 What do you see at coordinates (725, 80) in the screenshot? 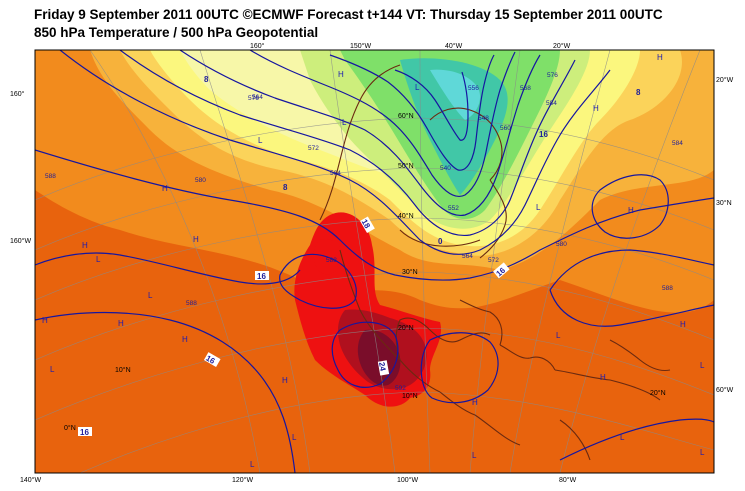
I see `lat-right-20w: 20°W` at bounding box center [725, 80].